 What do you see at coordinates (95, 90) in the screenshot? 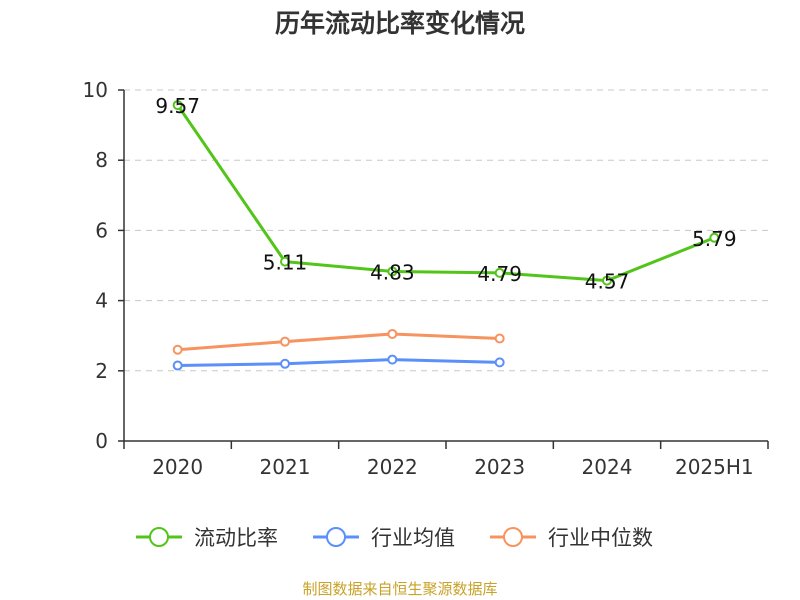
I see `y-tick-label: 10` at bounding box center [95, 90].